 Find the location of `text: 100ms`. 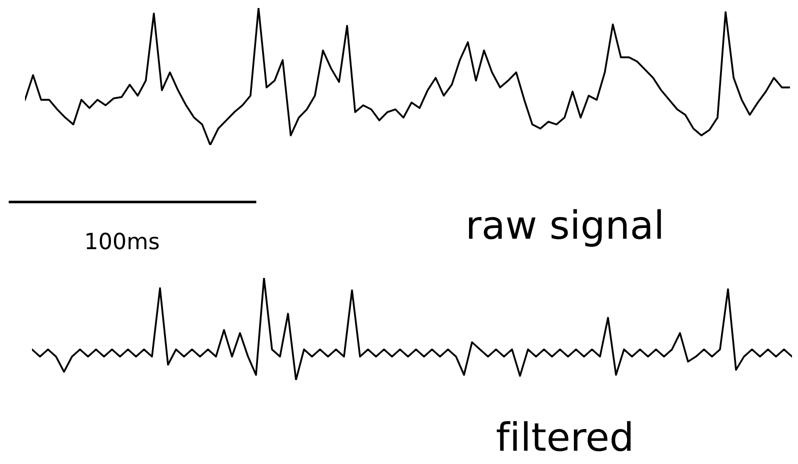

text: 100ms is located at coordinates (122, 241).